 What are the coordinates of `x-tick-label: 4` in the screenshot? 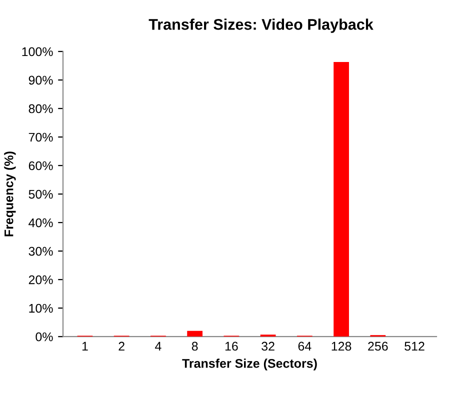 It's located at (158, 346).